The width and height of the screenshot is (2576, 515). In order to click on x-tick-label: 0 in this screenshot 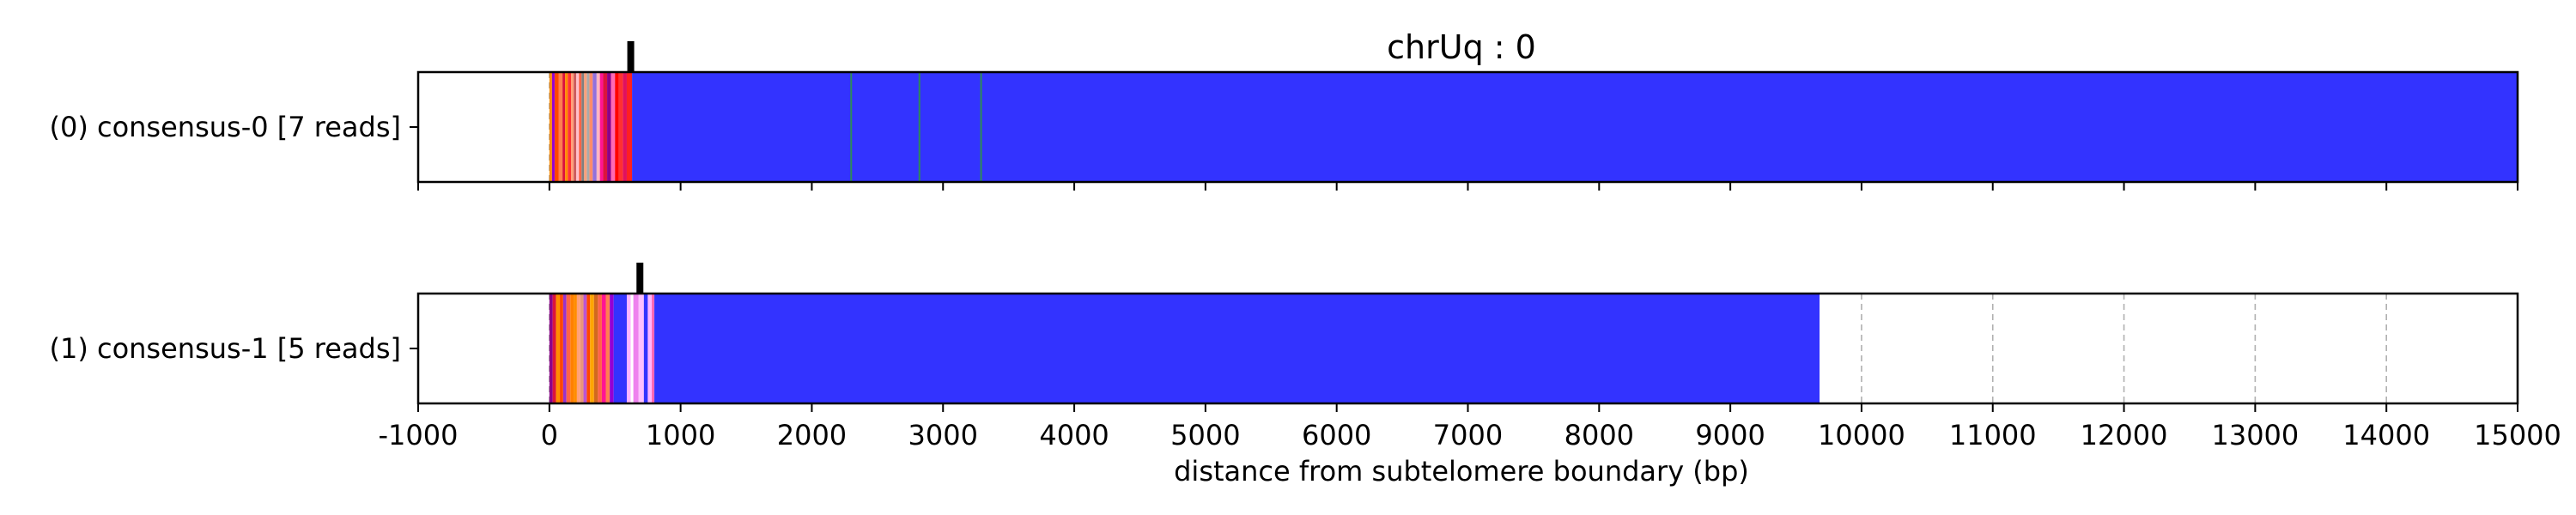, I will do `click(550, 435)`.